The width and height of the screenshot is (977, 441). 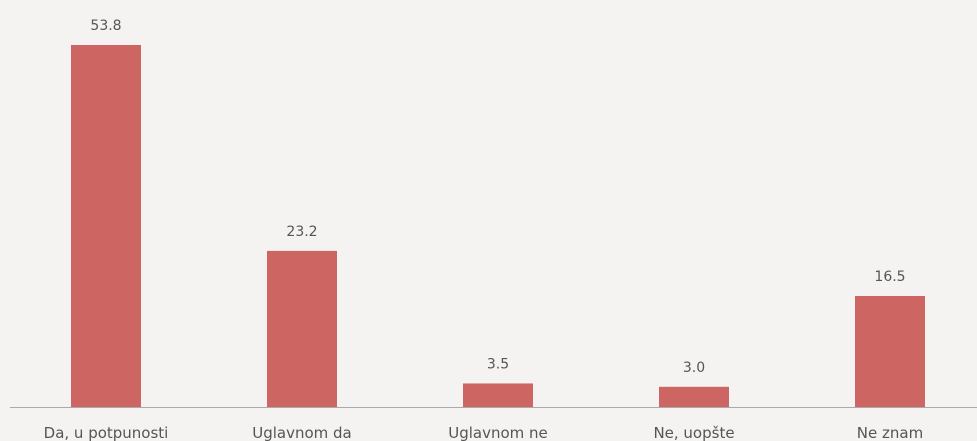 What do you see at coordinates (694, 368) in the screenshot?
I see `value-label: 3.0` at bounding box center [694, 368].